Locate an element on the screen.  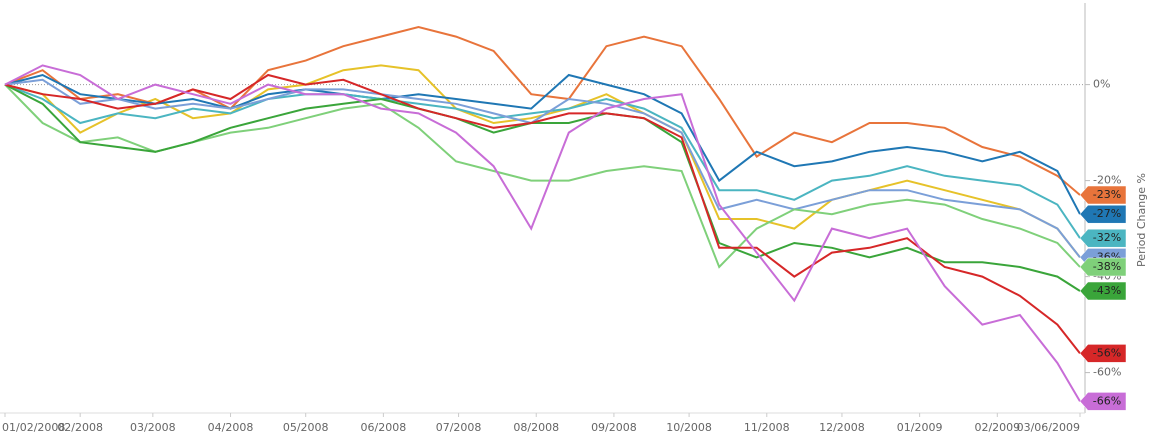
x-tick-label: 06/2008 is located at coordinates (384, 427).